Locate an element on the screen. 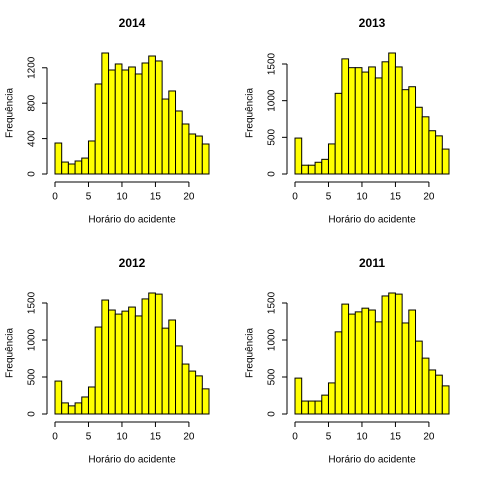  y-tick-label: 1200 is located at coordinates (32, 67).